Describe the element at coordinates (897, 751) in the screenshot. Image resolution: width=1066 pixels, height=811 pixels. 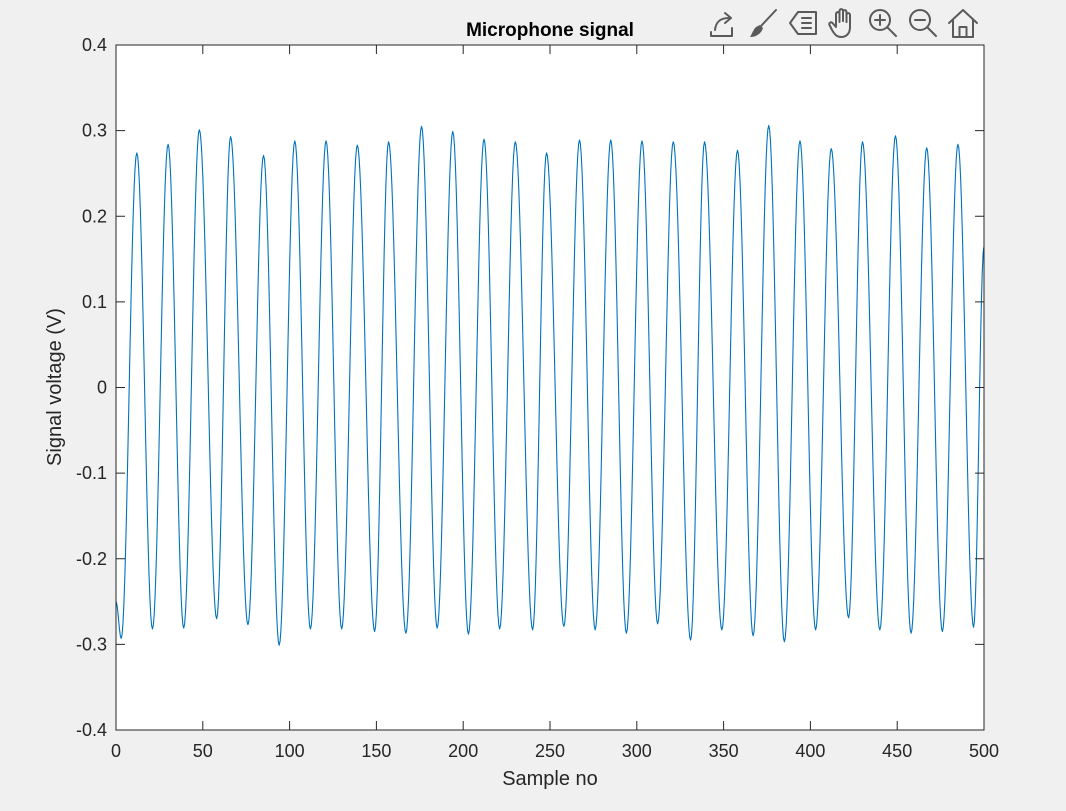
I see `x-tick-label: 450` at that location.